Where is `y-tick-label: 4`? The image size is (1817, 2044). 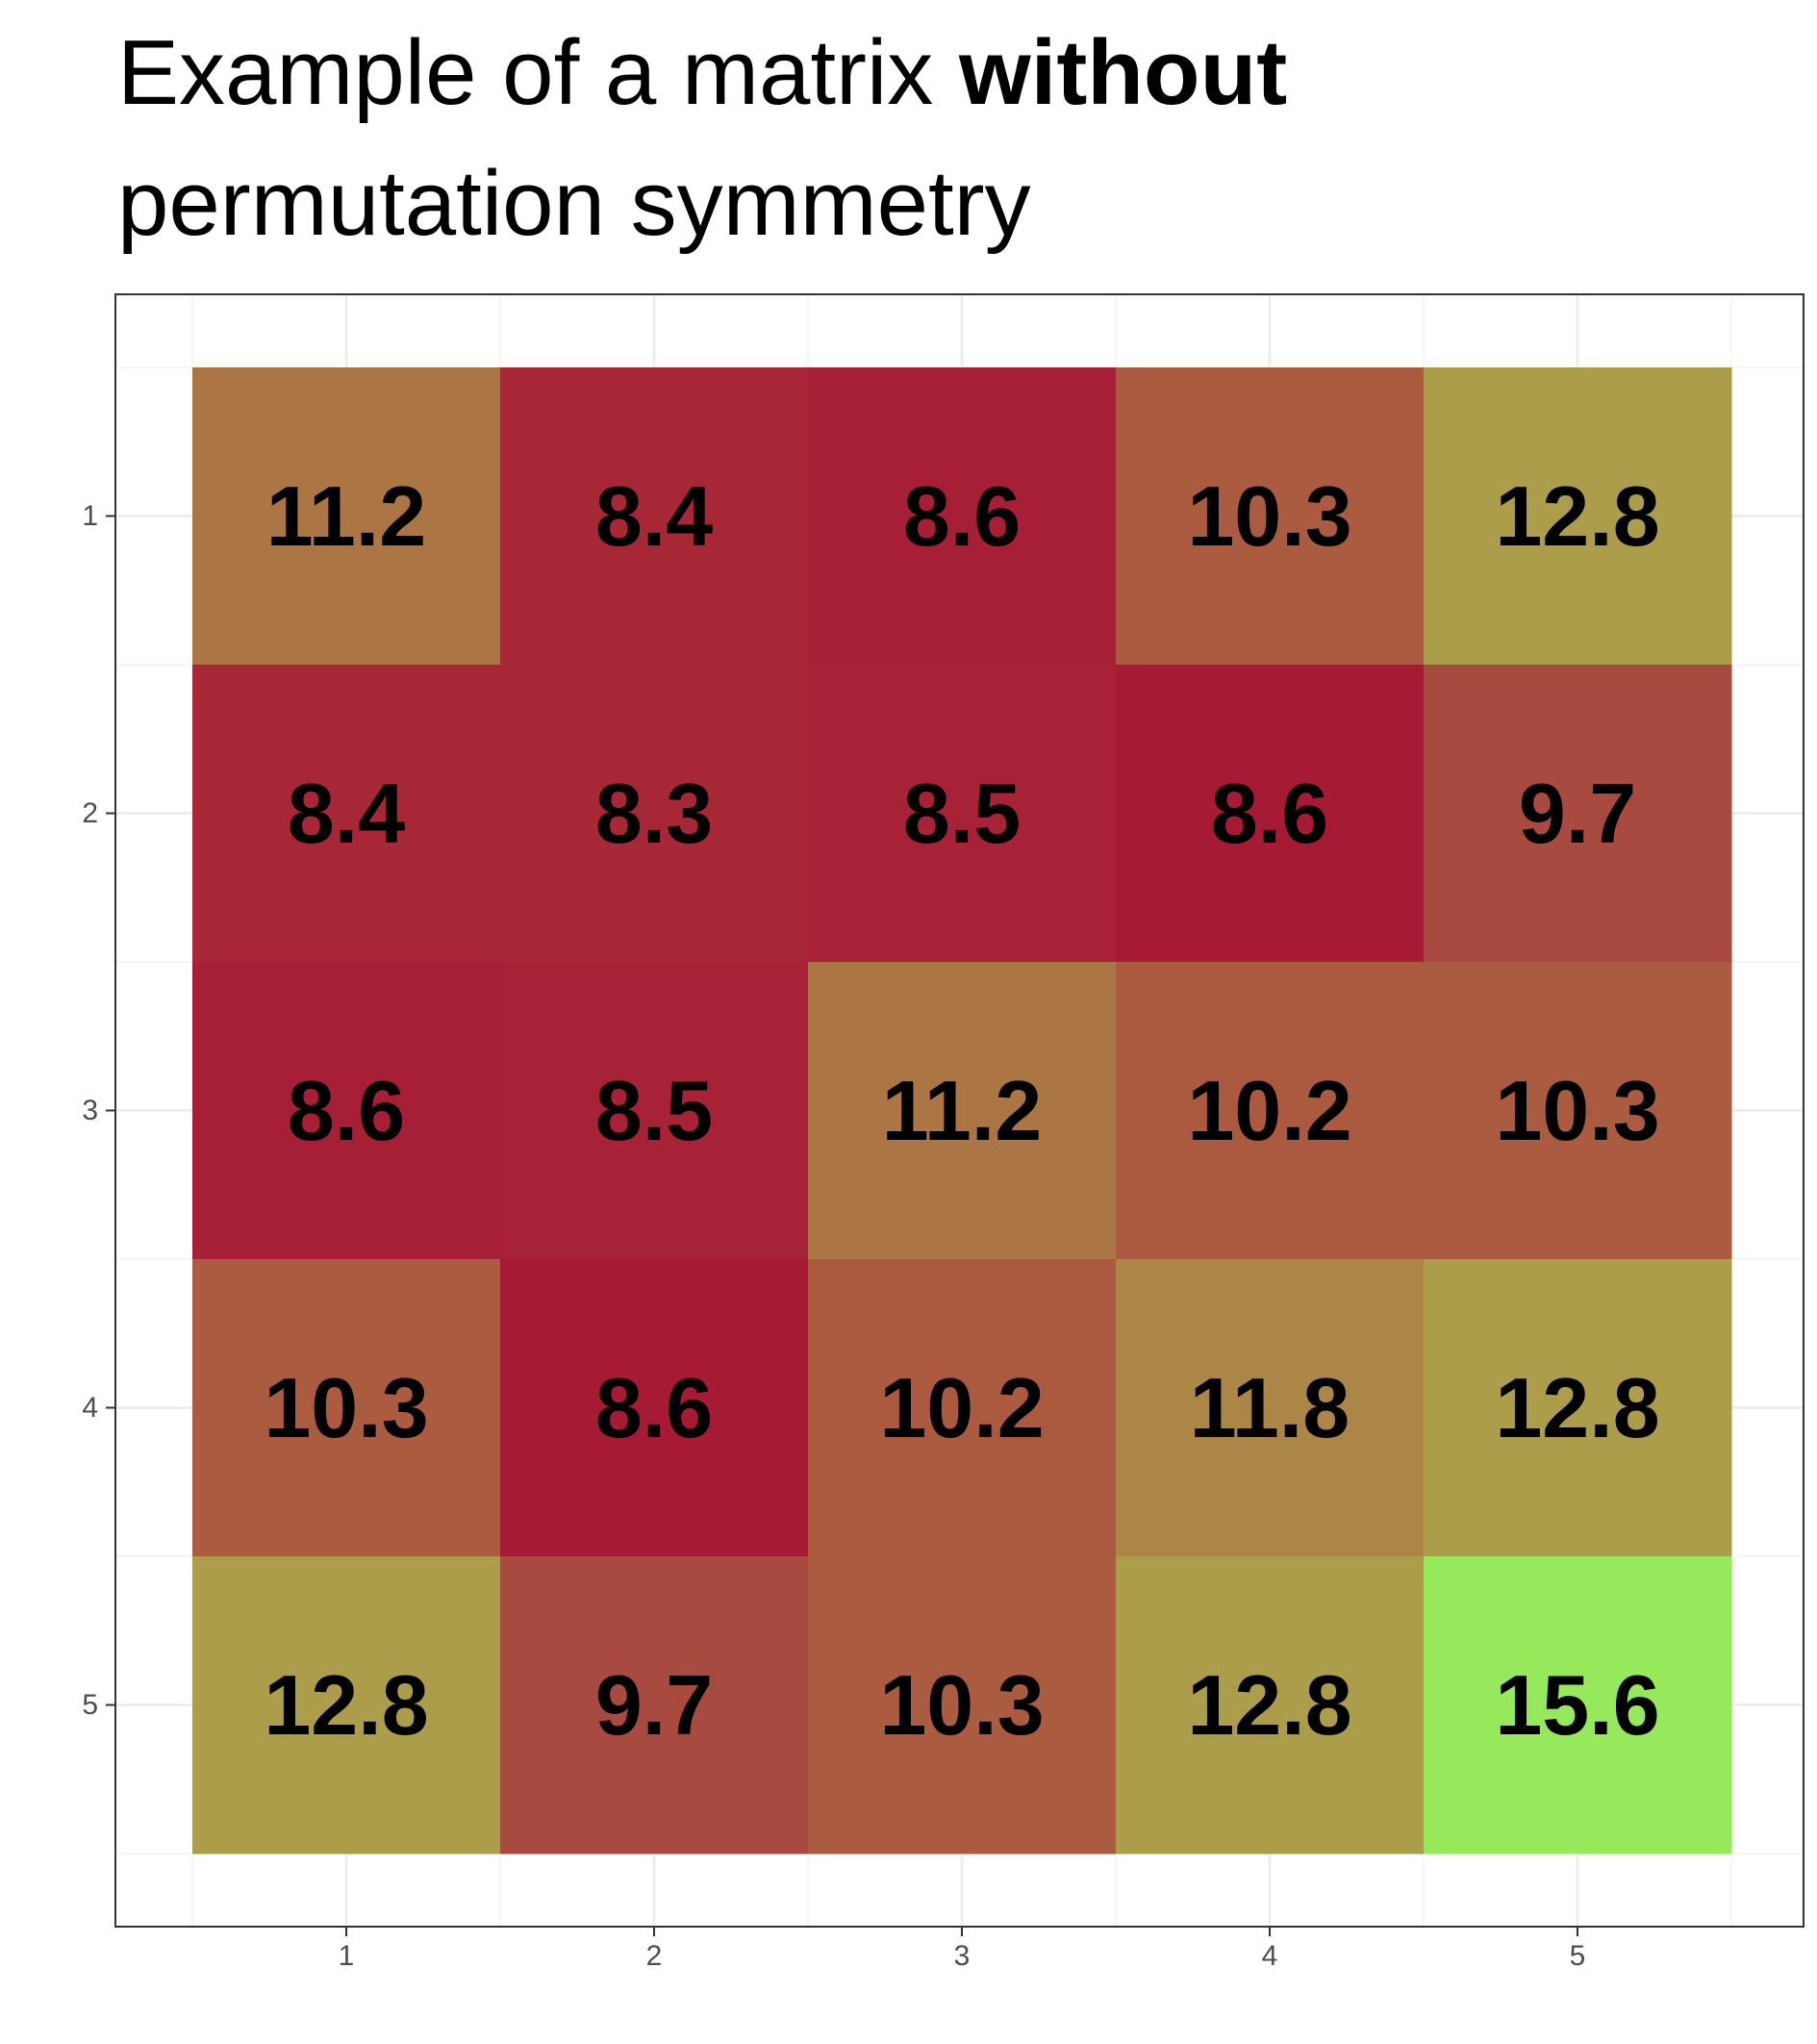
y-tick-label: 4 is located at coordinates (90, 1408).